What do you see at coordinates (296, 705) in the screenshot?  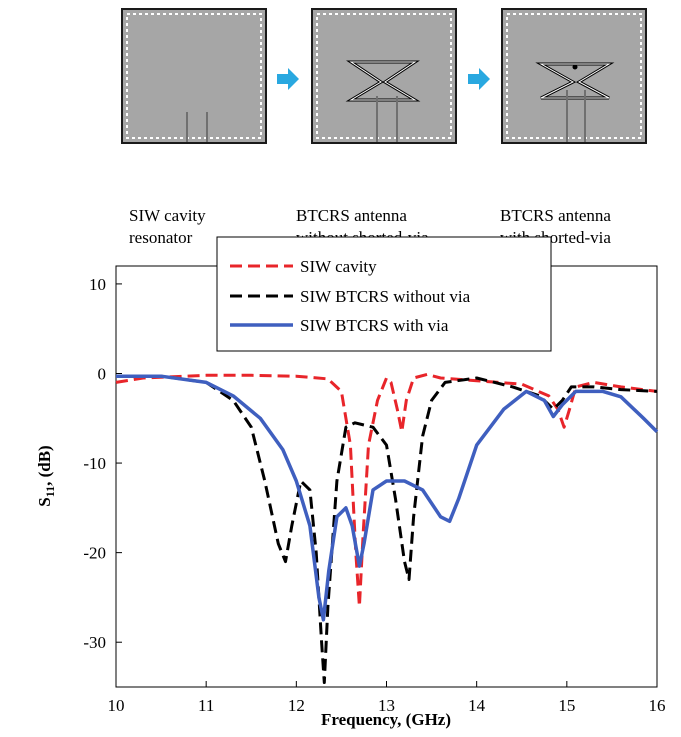 I see `x-tick-label: 12` at bounding box center [296, 705].